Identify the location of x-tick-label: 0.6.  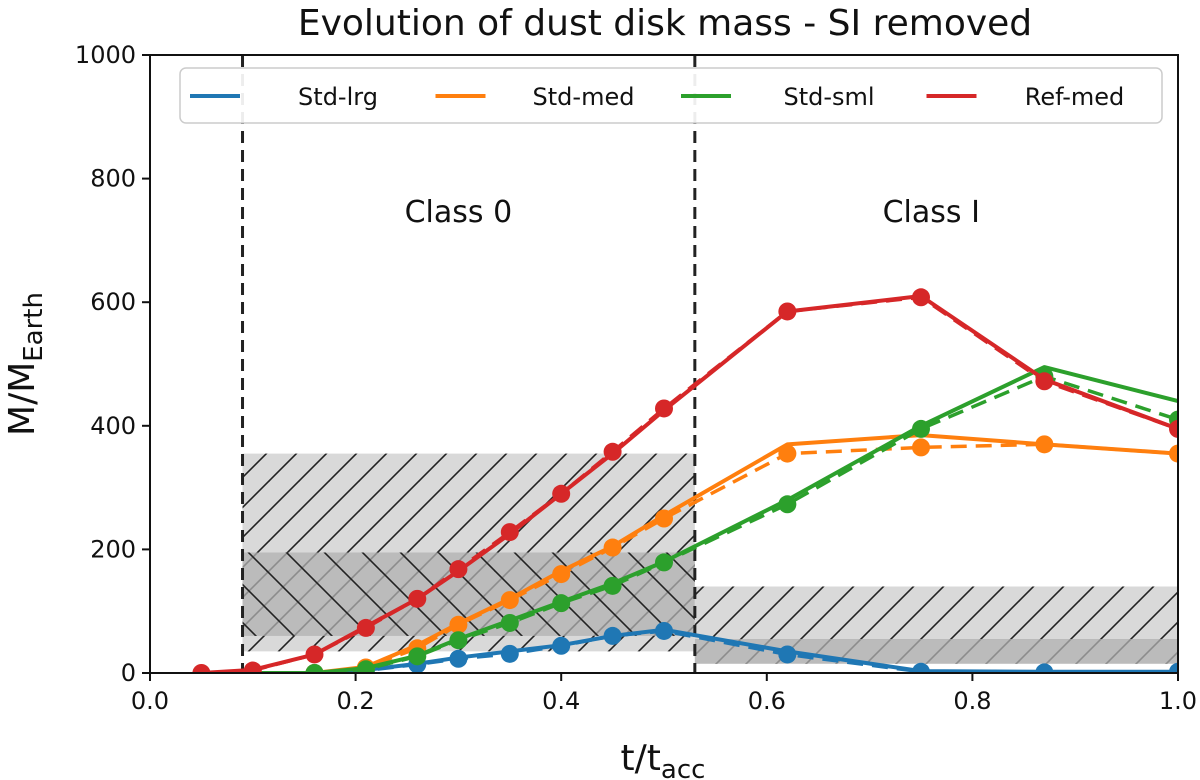
(767, 701).